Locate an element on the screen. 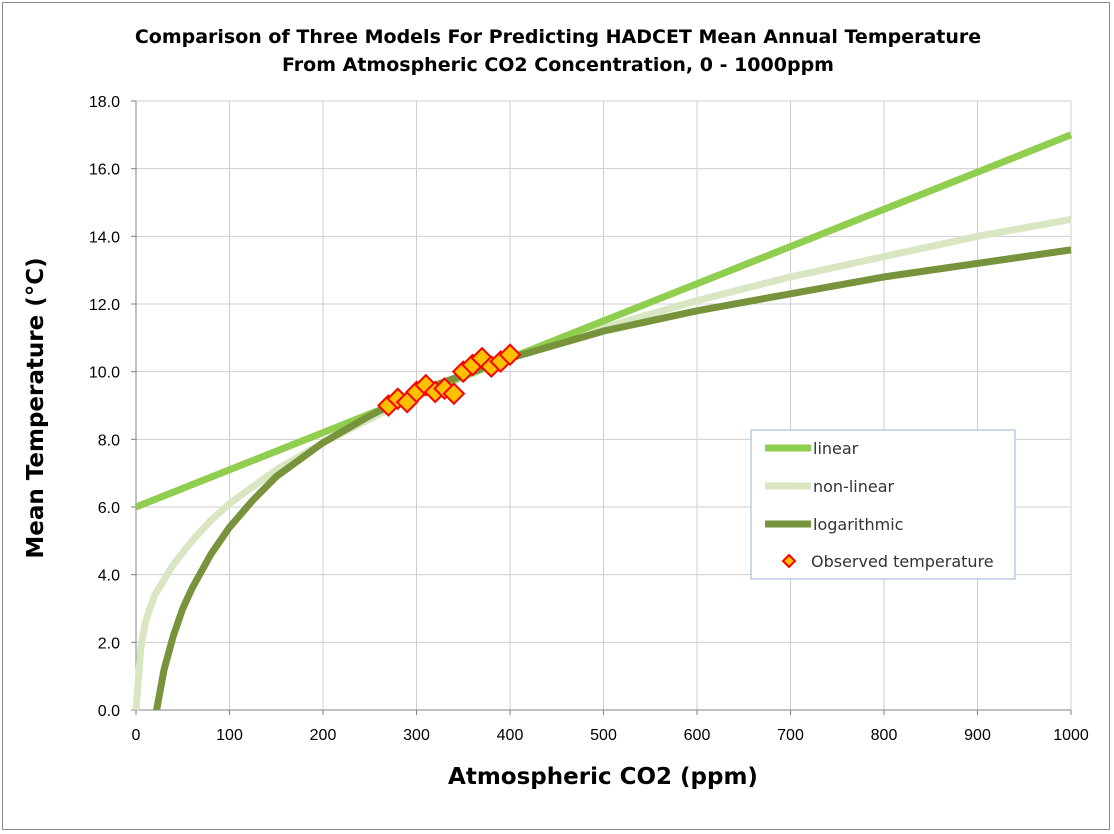 Image resolution: width=1114 pixels, height=834 pixels. x-tick-label: 0 is located at coordinates (136, 735).